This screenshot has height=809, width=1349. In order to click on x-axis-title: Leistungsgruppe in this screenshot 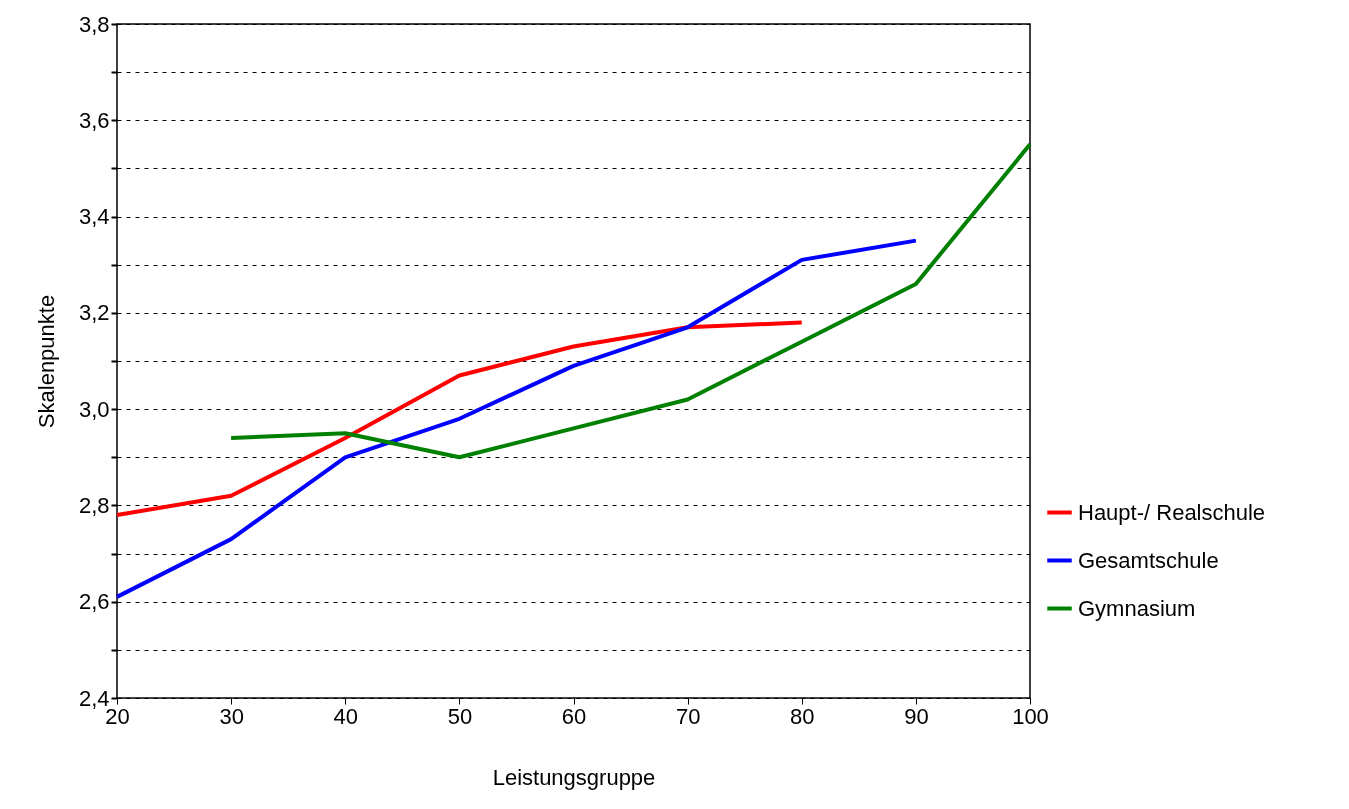, I will do `click(574, 777)`.